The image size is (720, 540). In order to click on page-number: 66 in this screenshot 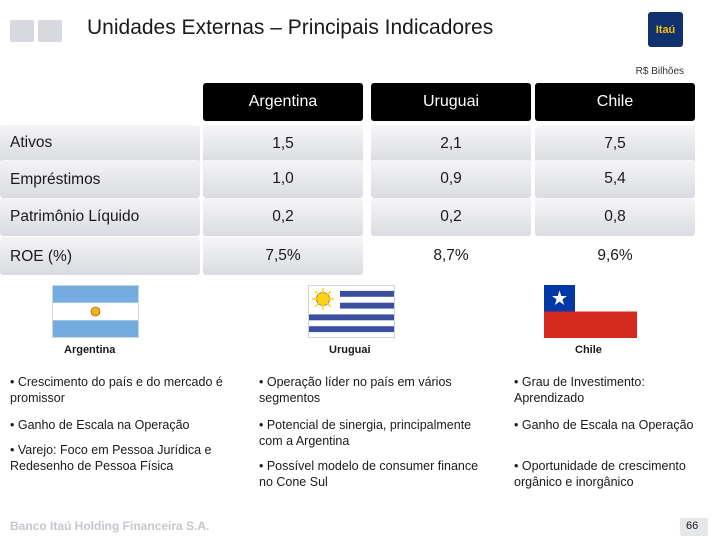, I will do `click(692, 526)`.